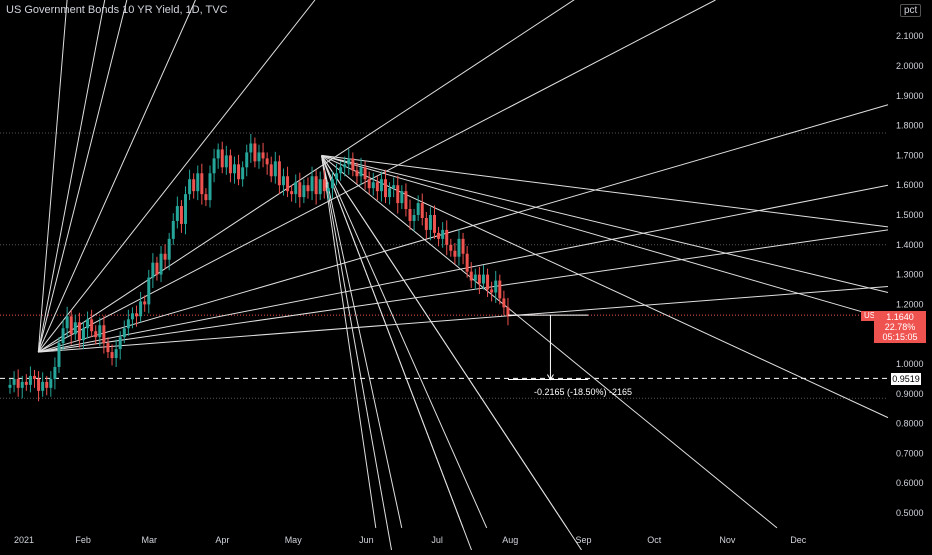  Describe the element at coordinates (910, 304) in the screenshot. I see `y-tick-label: 1.2000` at that location.